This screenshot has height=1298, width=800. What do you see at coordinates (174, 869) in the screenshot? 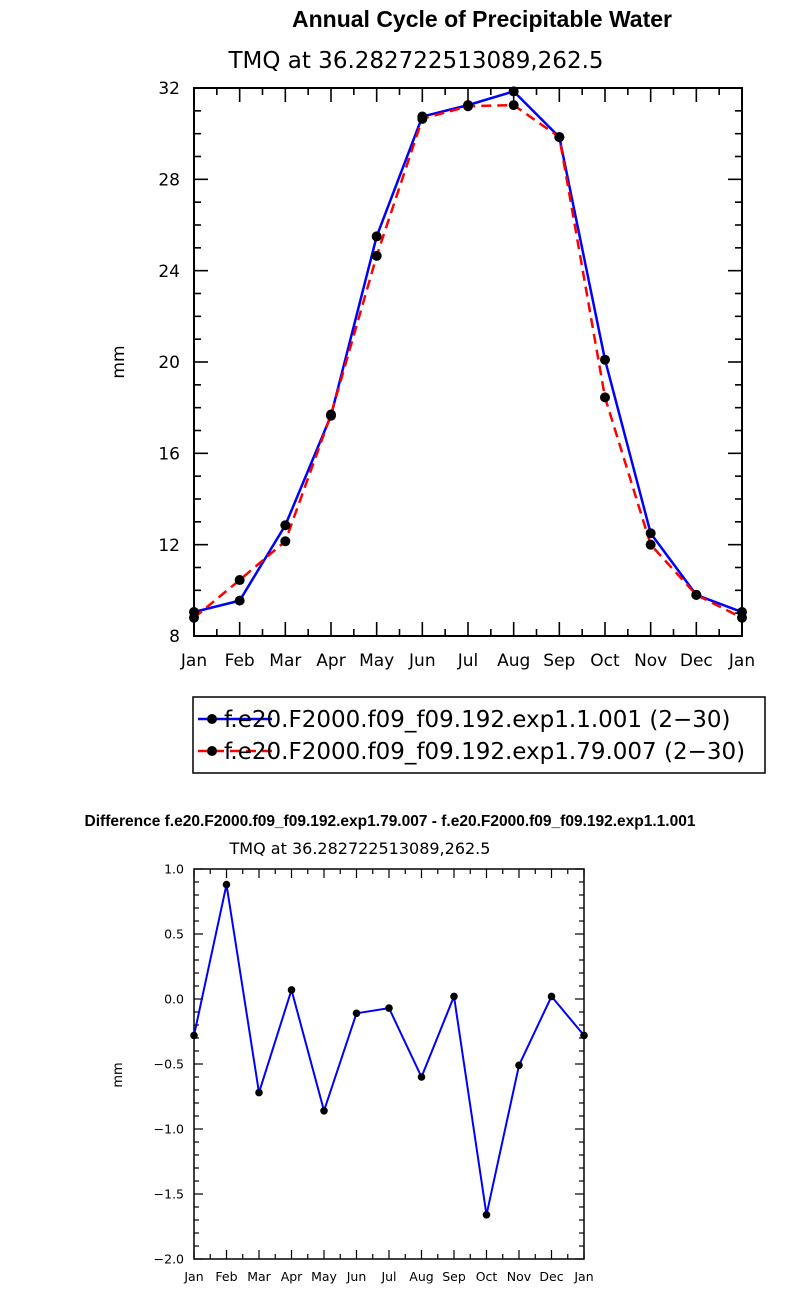
I see `y-tick-label: 1.0` at bounding box center [174, 869].